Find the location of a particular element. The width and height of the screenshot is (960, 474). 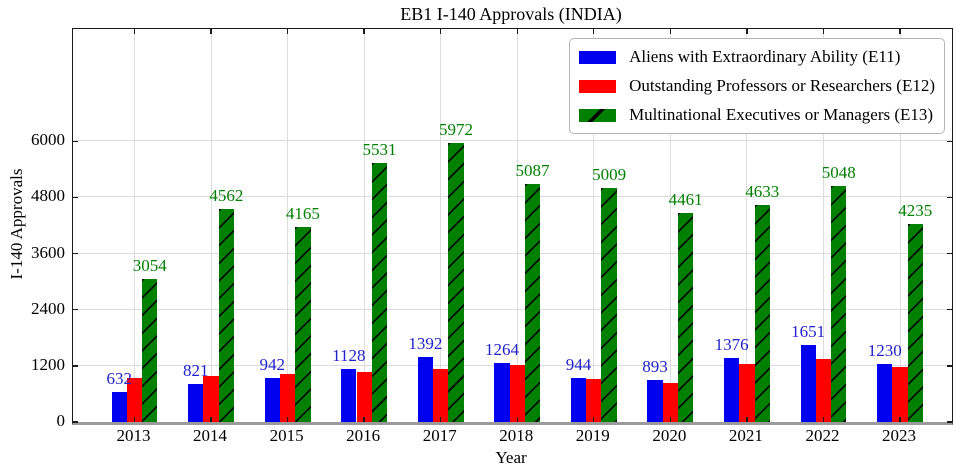

bar-e12-2021 is located at coordinates (747, 393).